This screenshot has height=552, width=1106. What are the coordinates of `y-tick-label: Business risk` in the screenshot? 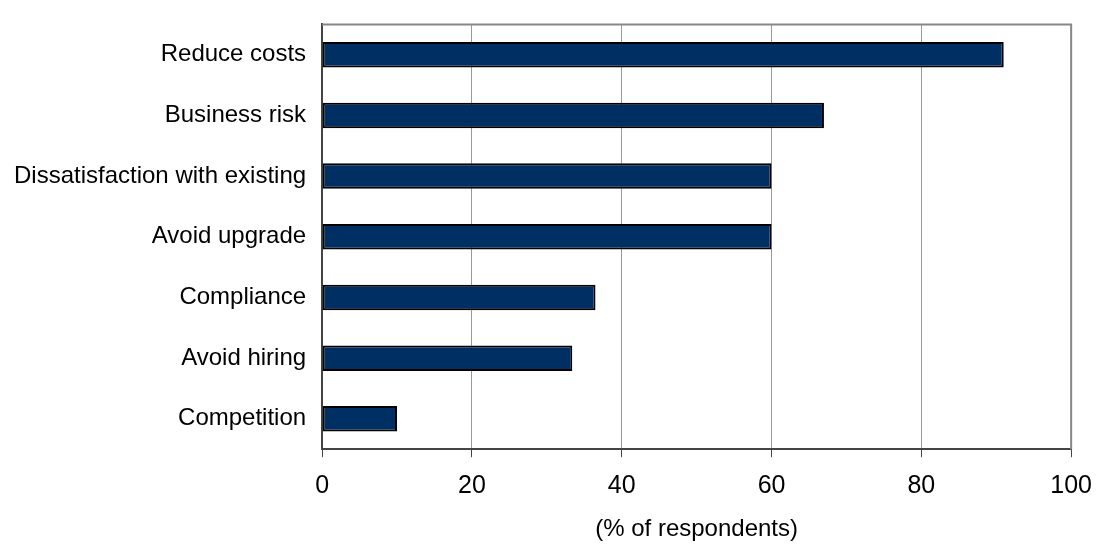 It's located at (236, 114).